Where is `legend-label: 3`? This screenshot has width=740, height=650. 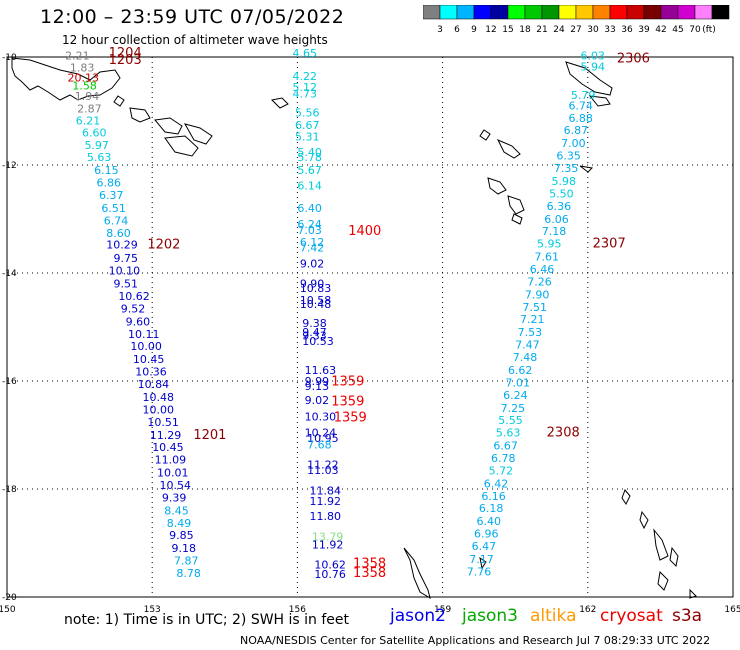 legend-label: 3 is located at coordinates (440, 30).